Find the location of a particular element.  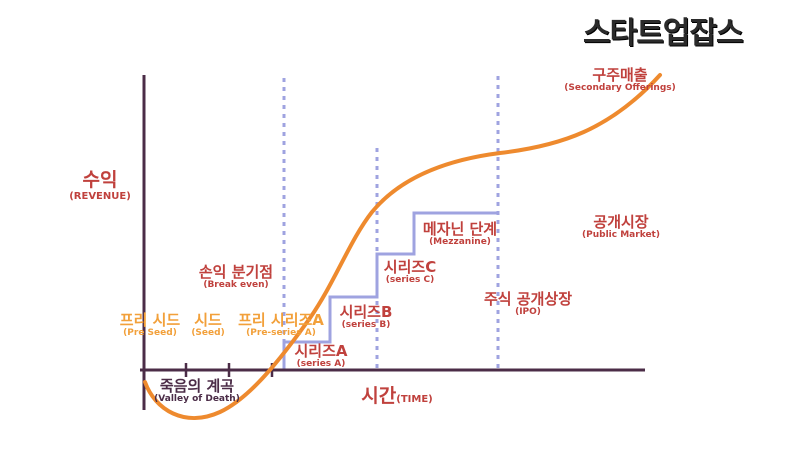

label-break-even: 손익 분기점 (Break even) is located at coordinates (236, 277).